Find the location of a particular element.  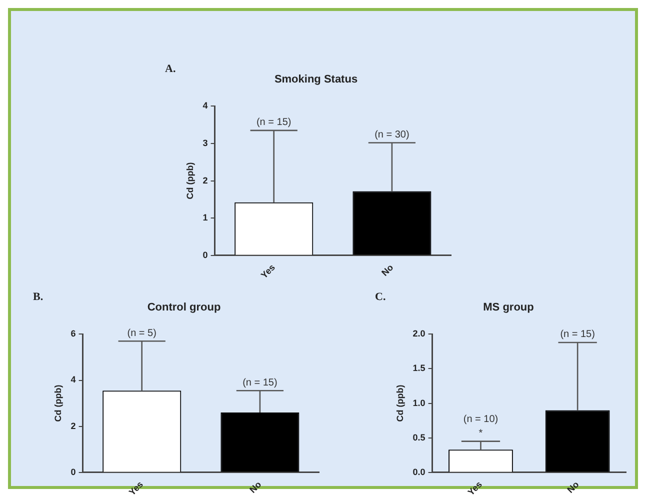

y-tick-label: 0.0 is located at coordinates (419, 471).